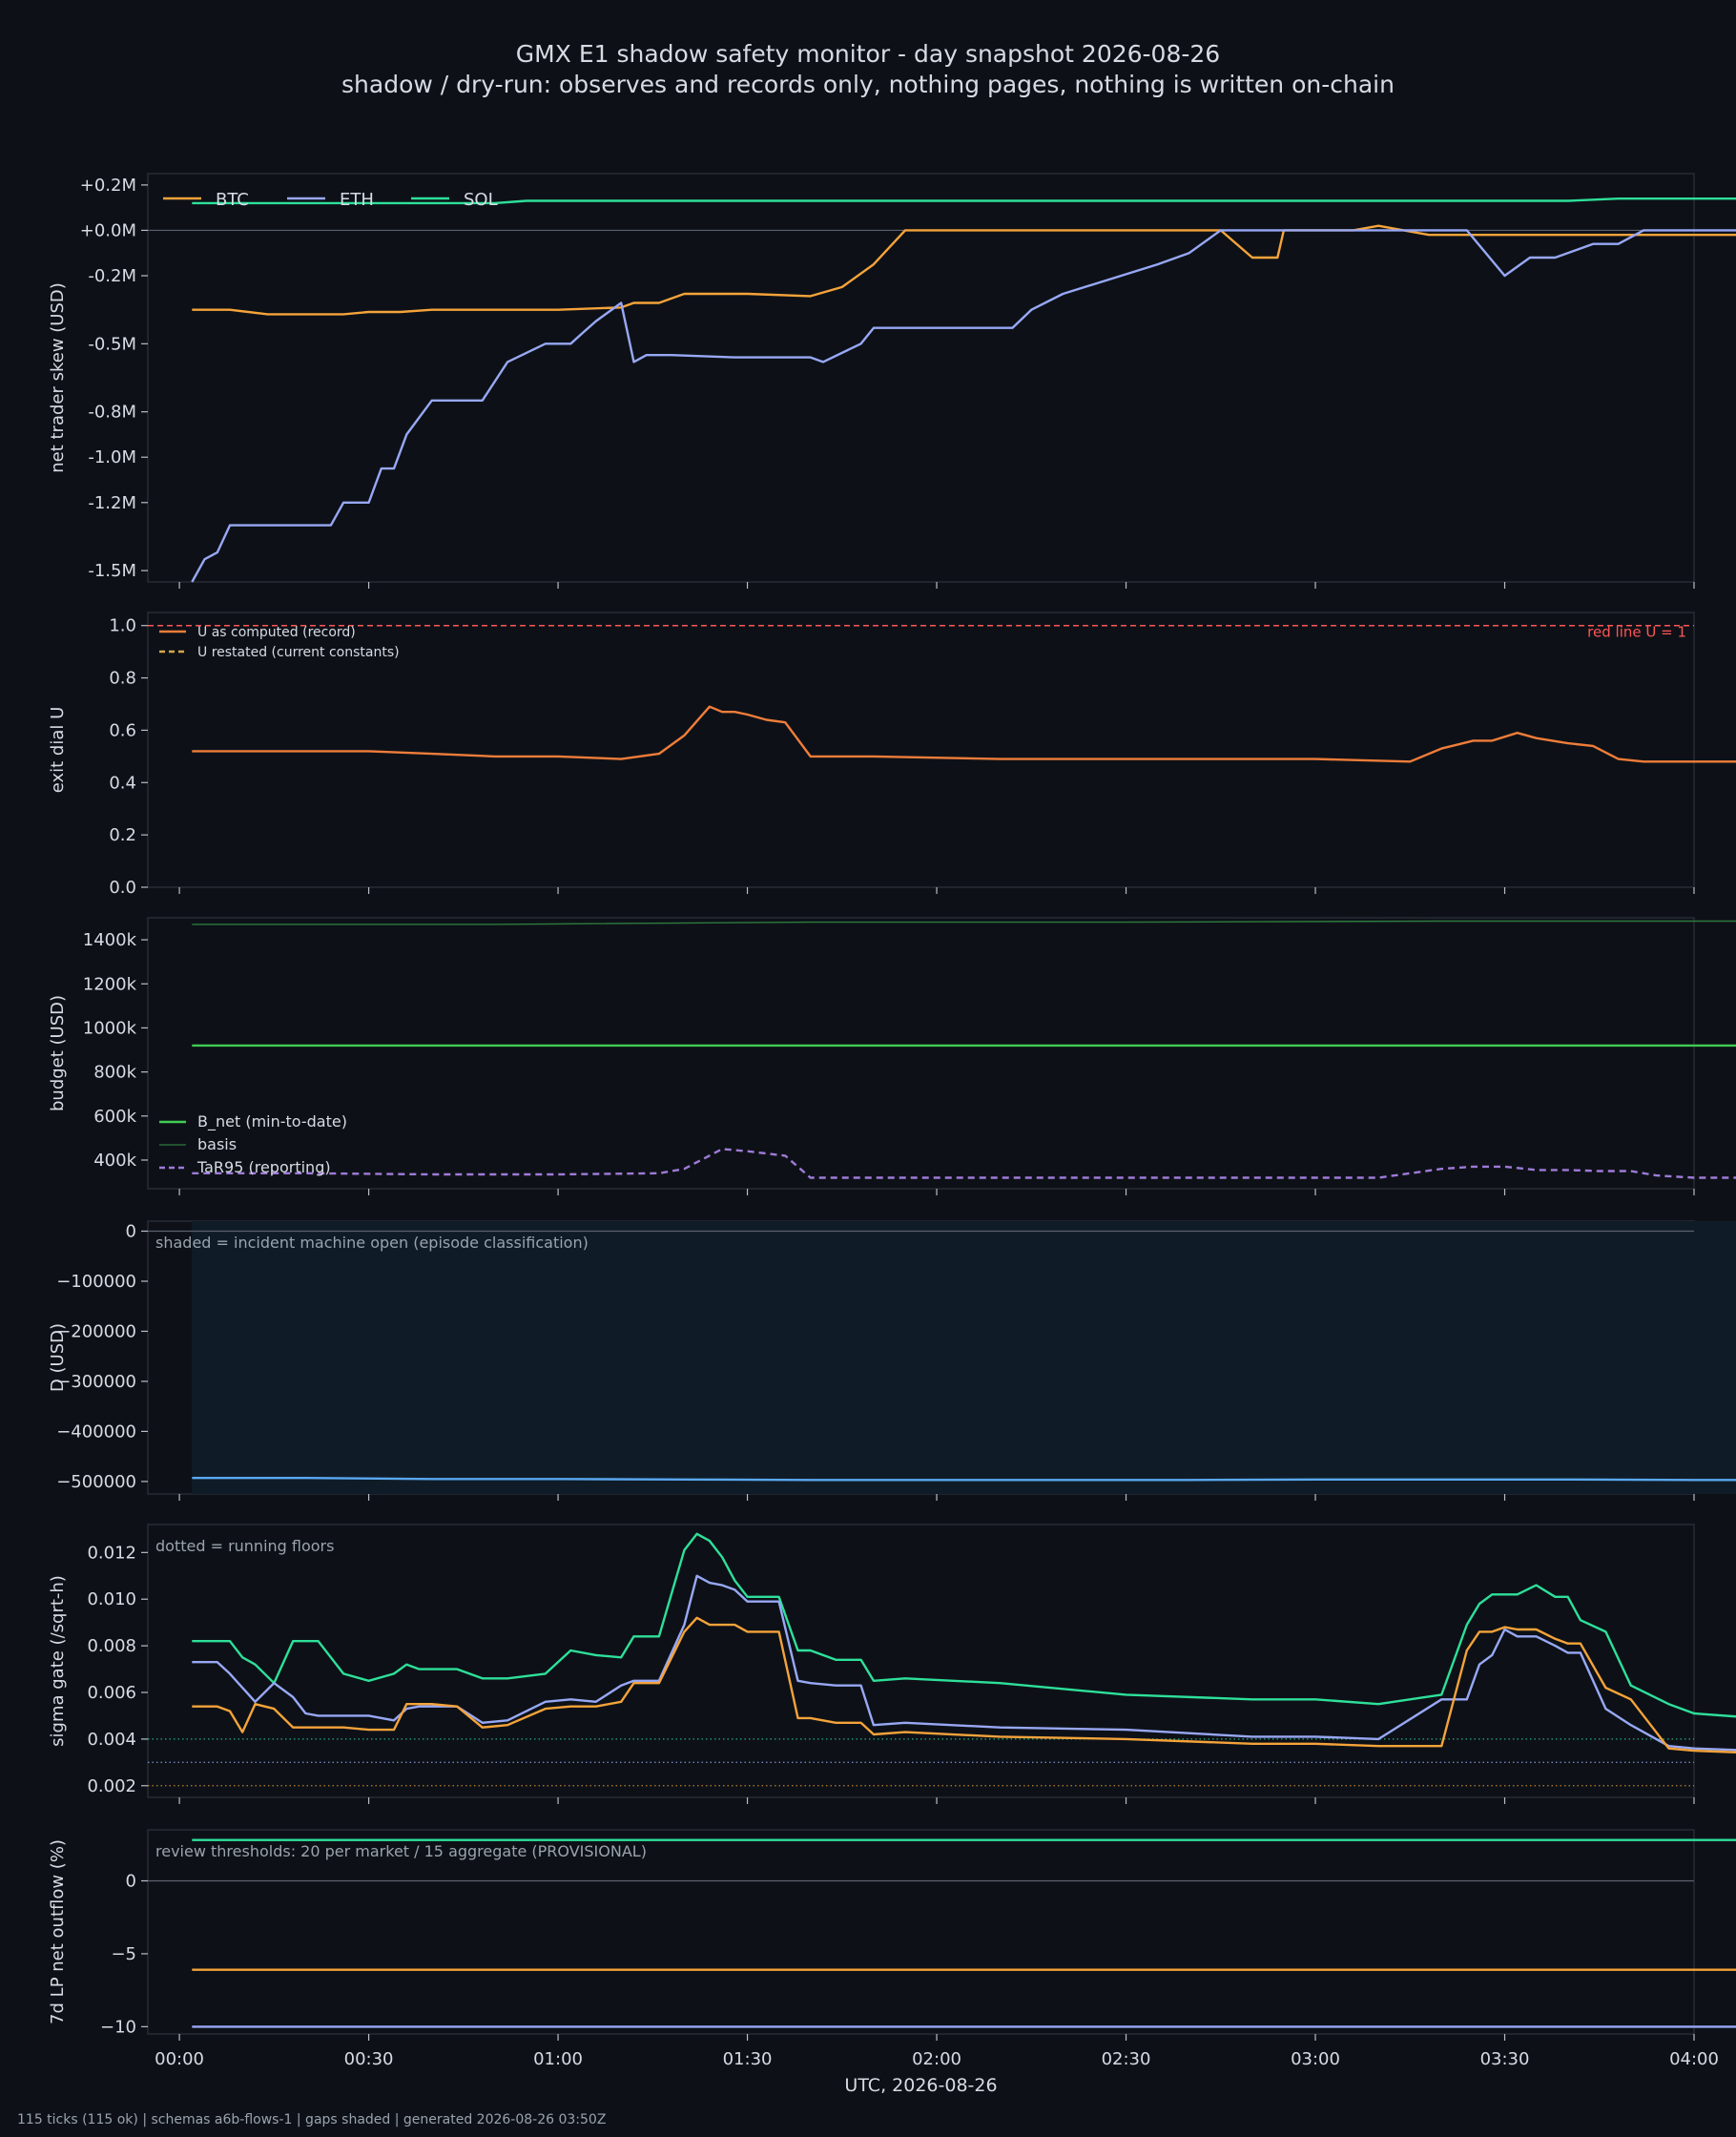  What do you see at coordinates (112, 503) in the screenshot?
I see `y-tick-label: -1.2M` at bounding box center [112, 503].